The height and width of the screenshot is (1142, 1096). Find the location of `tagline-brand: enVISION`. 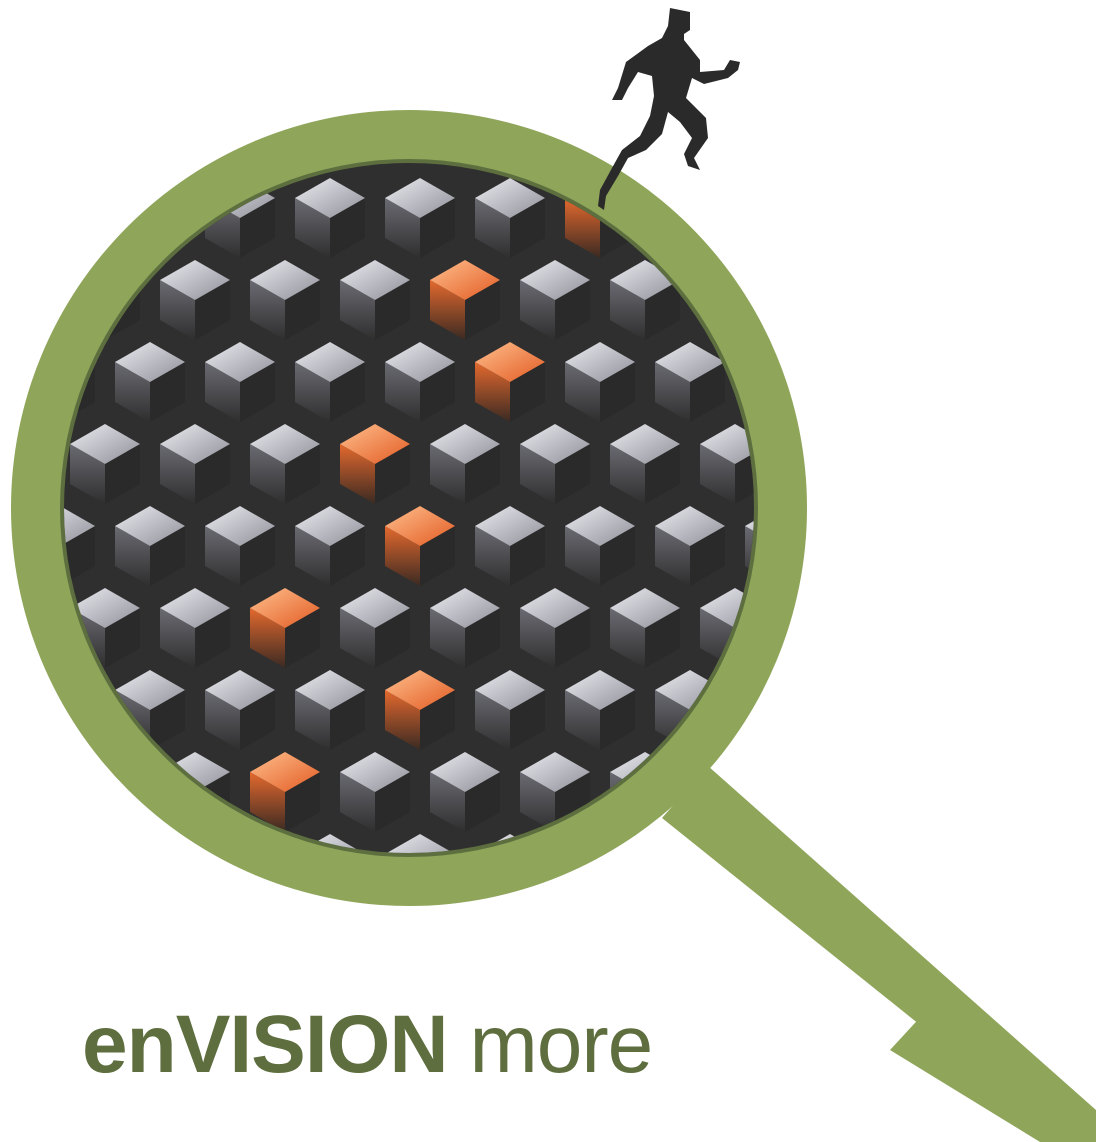

tagline-brand: enVISION is located at coordinates (265, 1044).